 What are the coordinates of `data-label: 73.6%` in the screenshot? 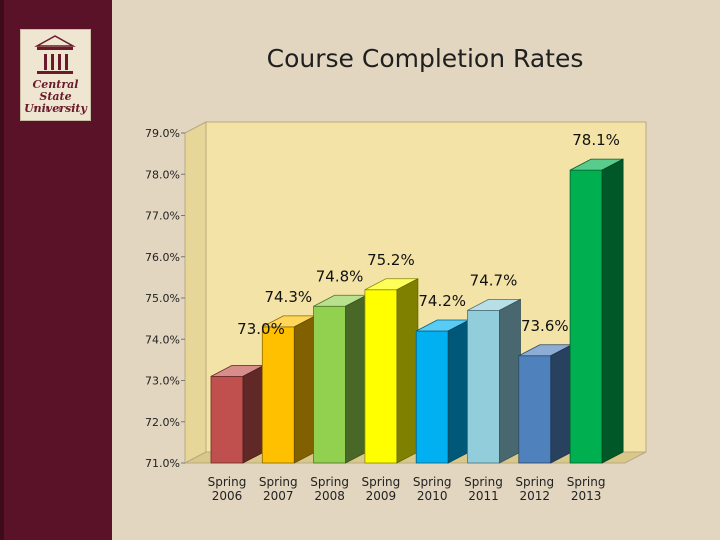 It's located at (545, 326).